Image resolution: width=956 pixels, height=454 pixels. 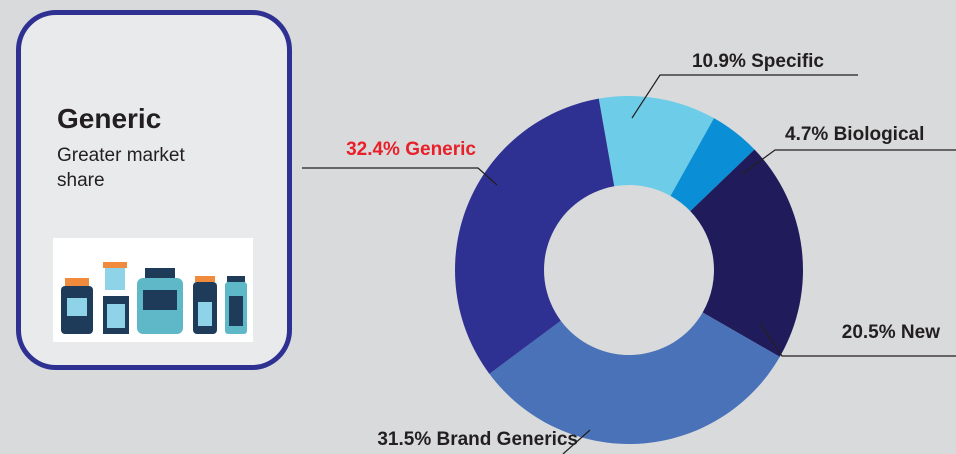 I want to click on slice-label: 32.4% Generic, so click(x=411, y=149).